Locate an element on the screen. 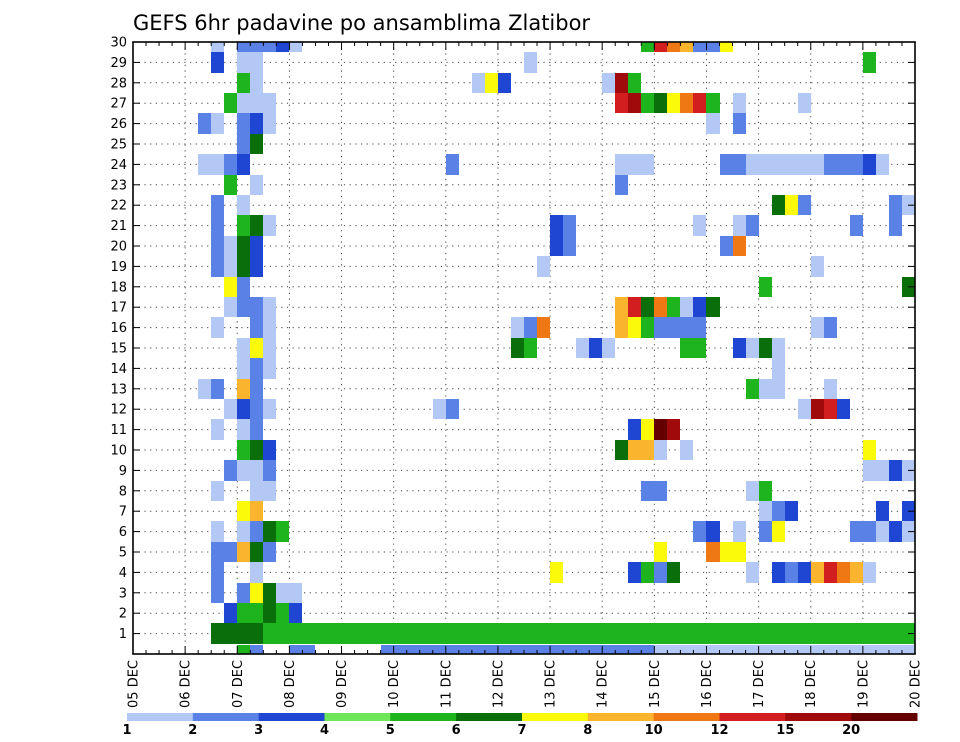  y-tick-label: 19 is located at coordinates (118, 267).